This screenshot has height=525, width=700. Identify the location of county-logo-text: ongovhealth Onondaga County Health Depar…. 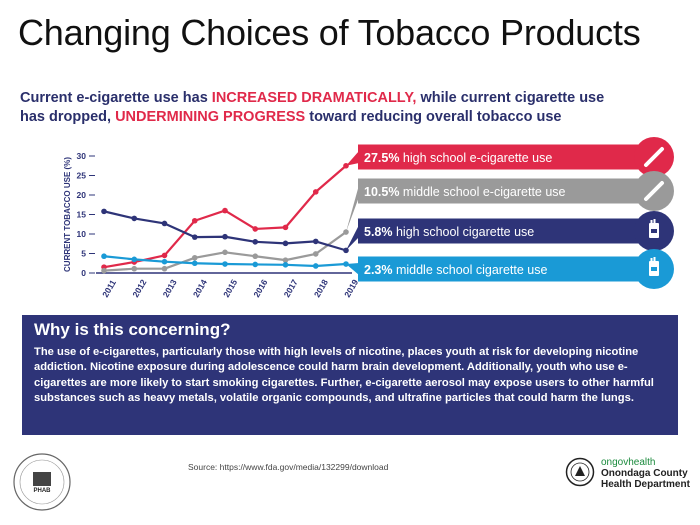
(645, 473).